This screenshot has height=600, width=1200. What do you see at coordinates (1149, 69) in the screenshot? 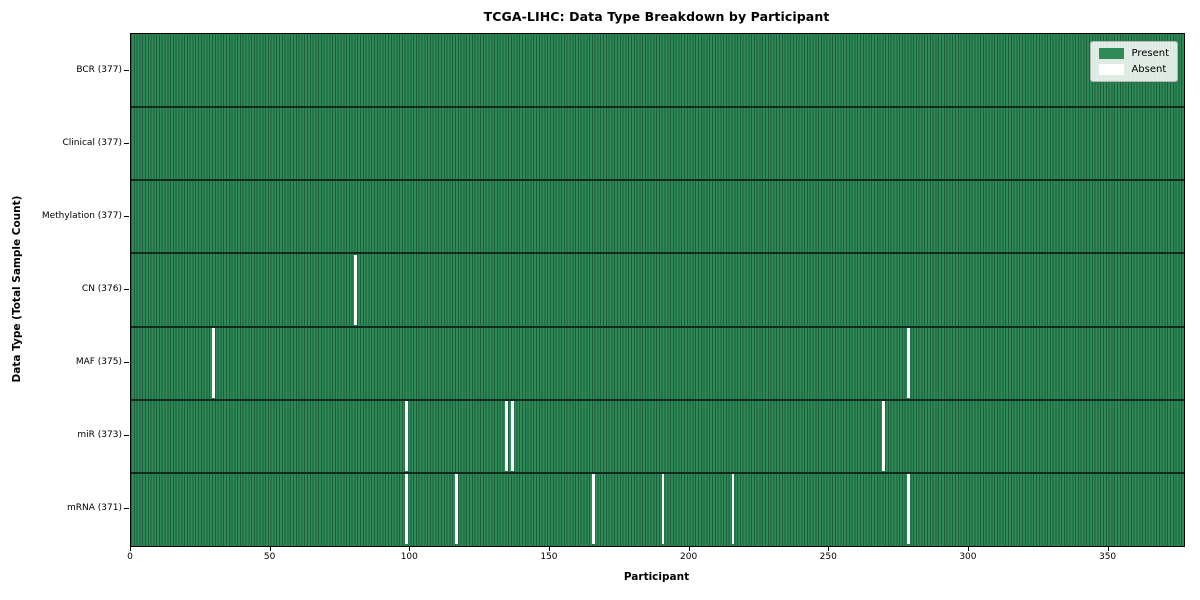
I see `legend-label: Absent` at bounding box center [1149, 69].